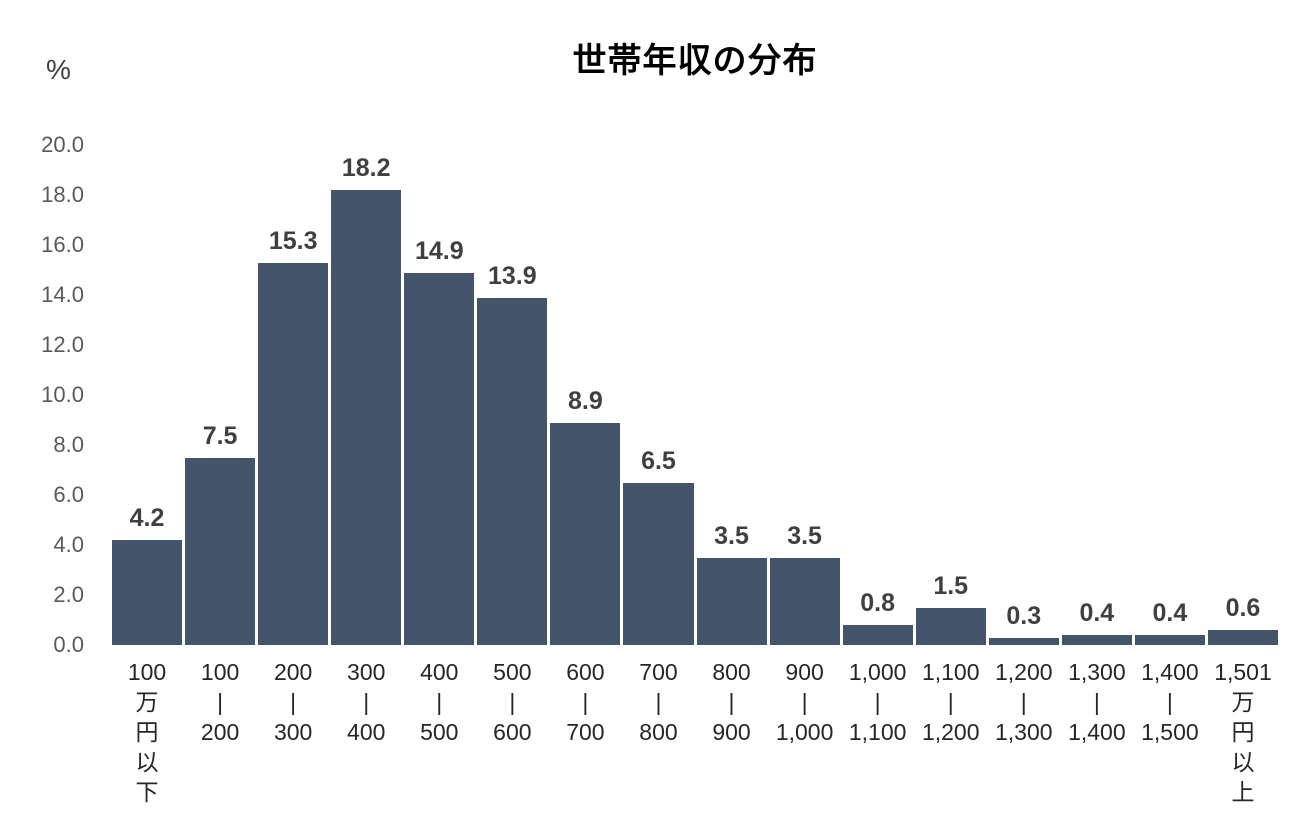  I want to click on x-axis-label-line: 1,100, so click(877, 732).